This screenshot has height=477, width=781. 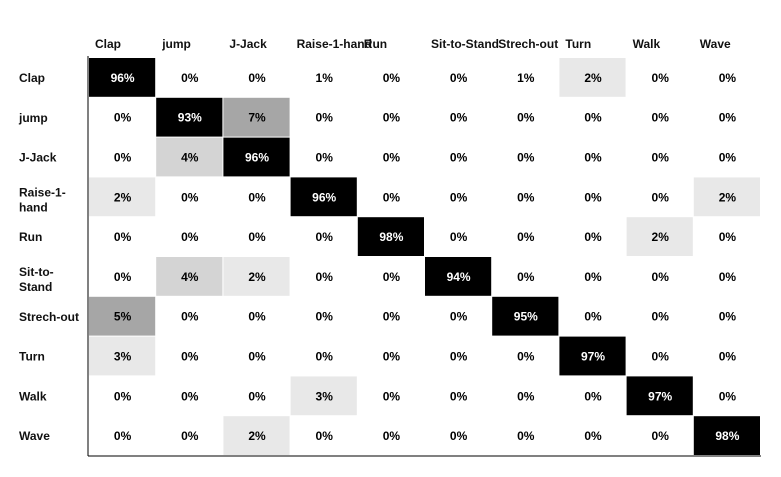 I want to click on cell-value-strech-out-walk: 0%, so click(x=661, y=317).